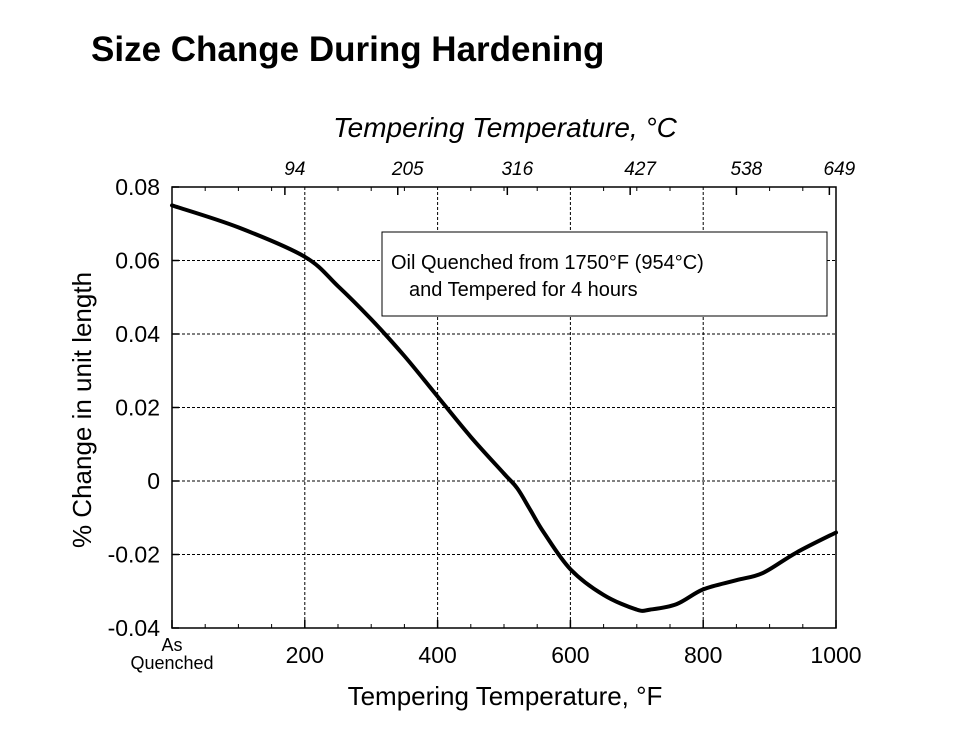 Image resolution: width=954 pixels, height=737 pixels. Describe the element at coordinates (640, 169) in the screenshot. I see `x2-tick-label: 427` at that location.